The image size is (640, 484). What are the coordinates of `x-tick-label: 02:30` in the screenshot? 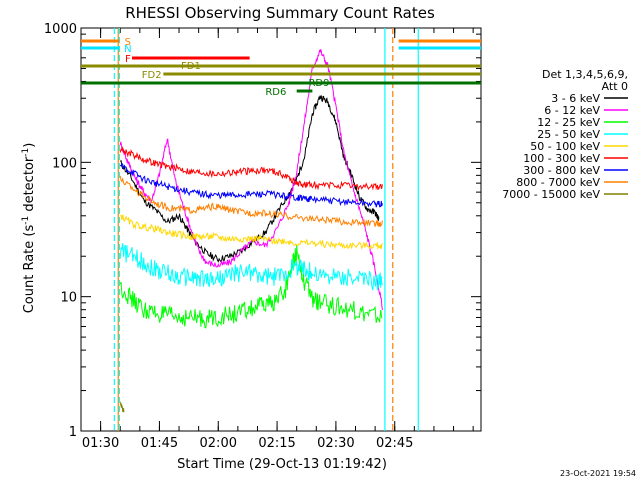 It's located at (335, 443).